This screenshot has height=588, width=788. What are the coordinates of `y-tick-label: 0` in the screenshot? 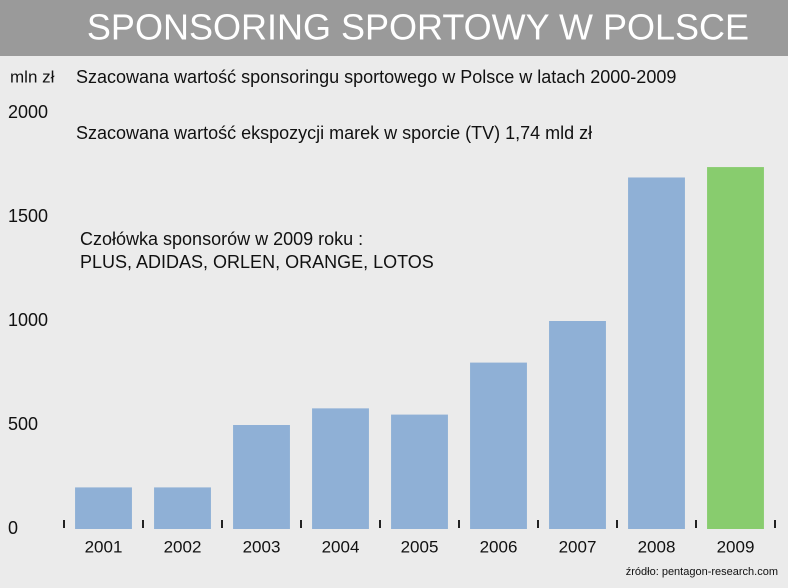 It's located at (13, 528).